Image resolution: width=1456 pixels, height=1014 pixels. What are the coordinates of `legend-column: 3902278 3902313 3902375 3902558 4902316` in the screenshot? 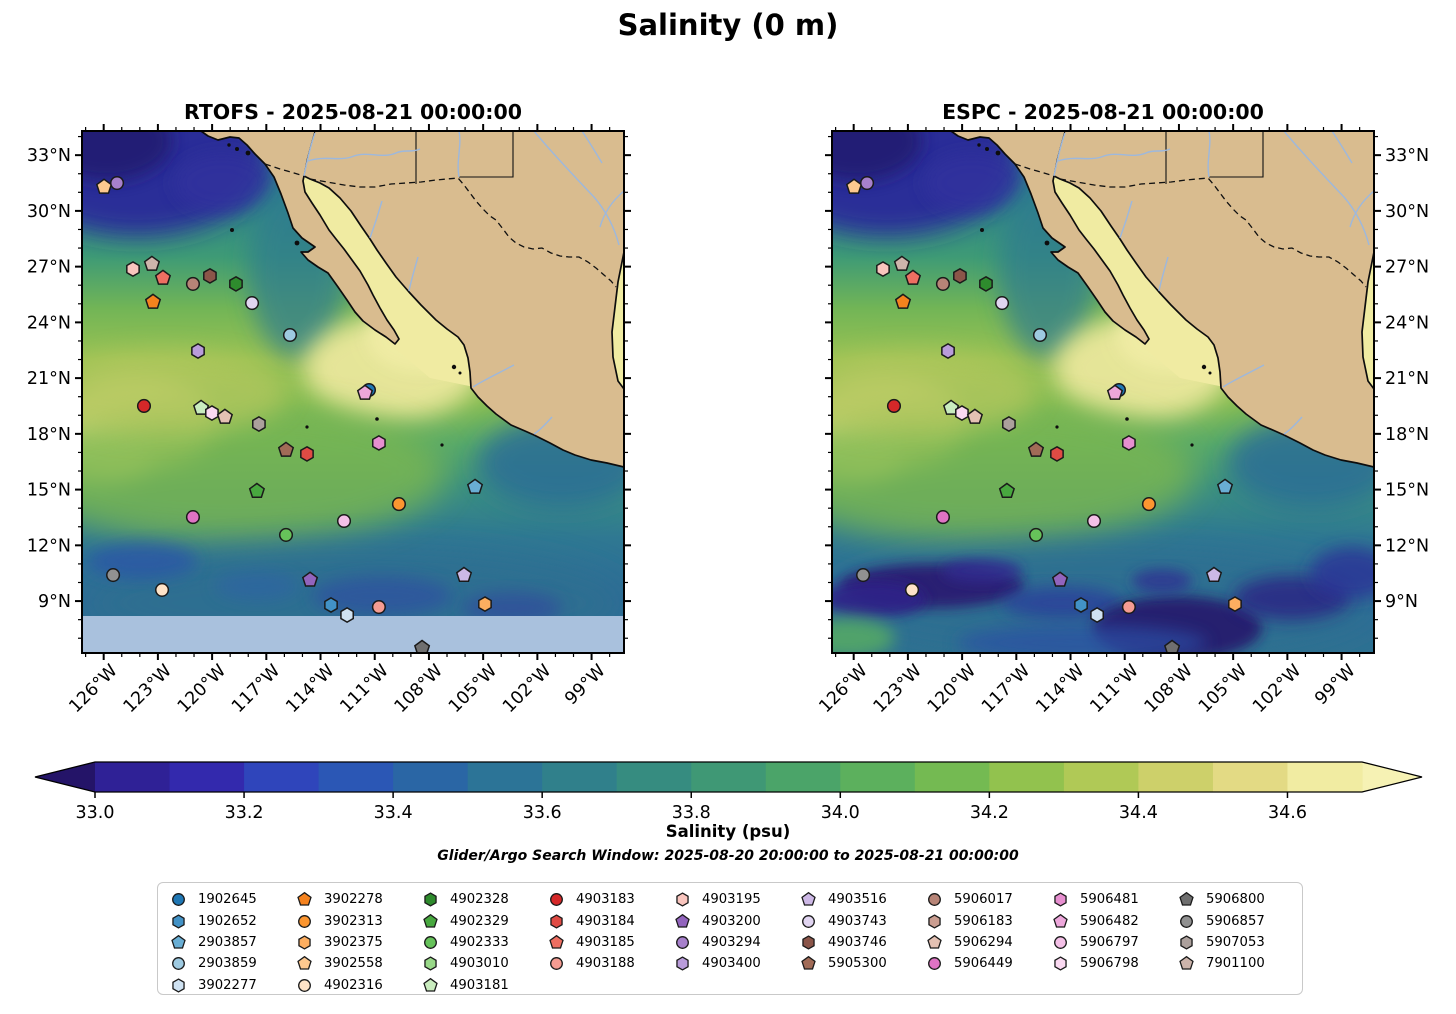 It's located at (359, 941).